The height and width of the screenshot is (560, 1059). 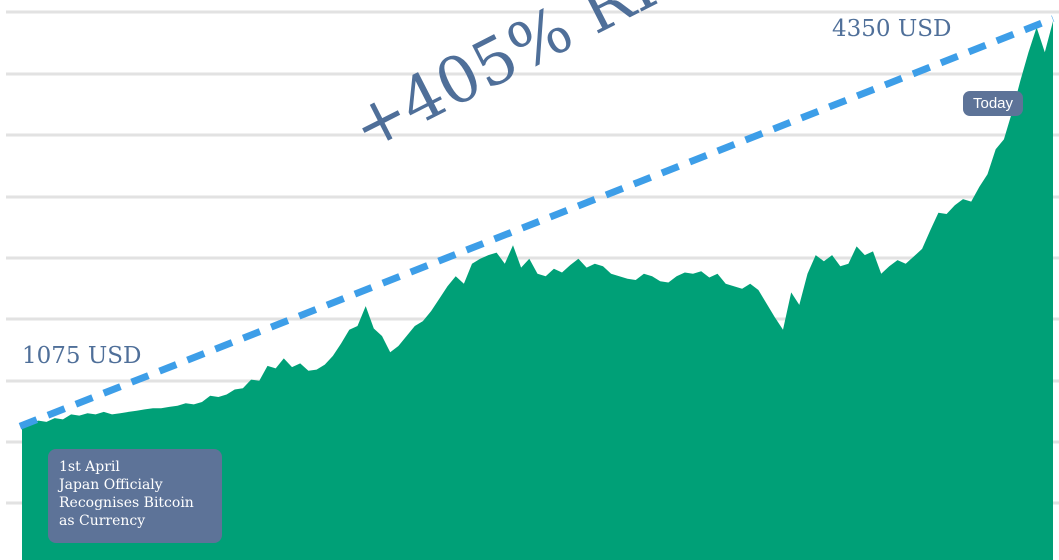 I want to click on event-annotation-line: Recognises Bitcoin, so click(x=126, y=503).